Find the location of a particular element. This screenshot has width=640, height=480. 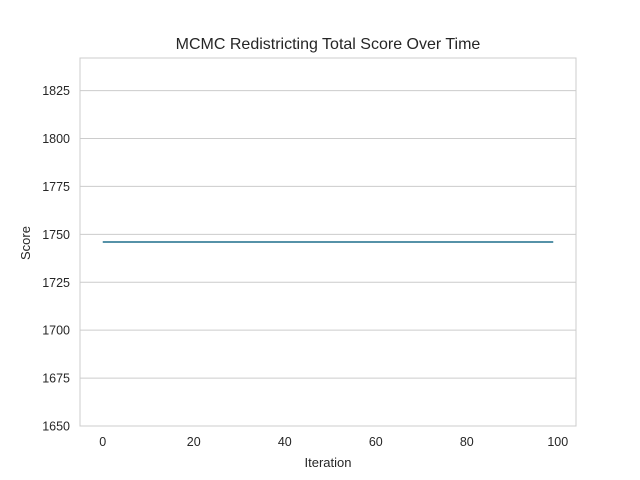

y-tick-label: 1825 is located at coordinates (56, 91).